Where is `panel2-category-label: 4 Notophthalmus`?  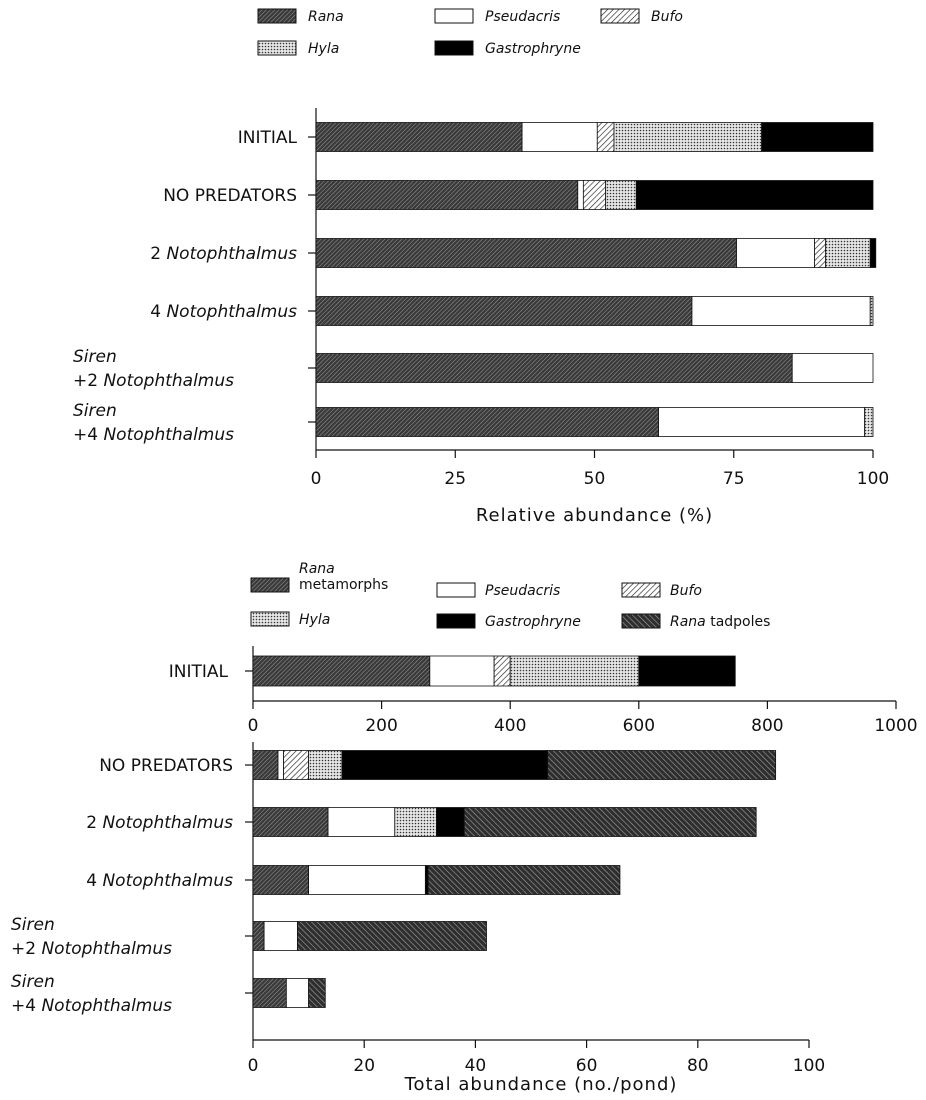 panel2-category-label: 4 Notophthalmus is located at coordinates (159, 881).